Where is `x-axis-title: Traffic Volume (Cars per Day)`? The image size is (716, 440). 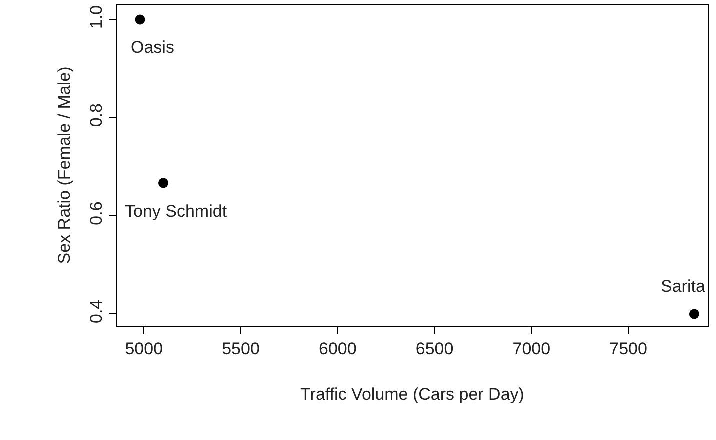 x-axis-title: Traffic Volume (Cars per Day) is located at coordinates (412, 394).